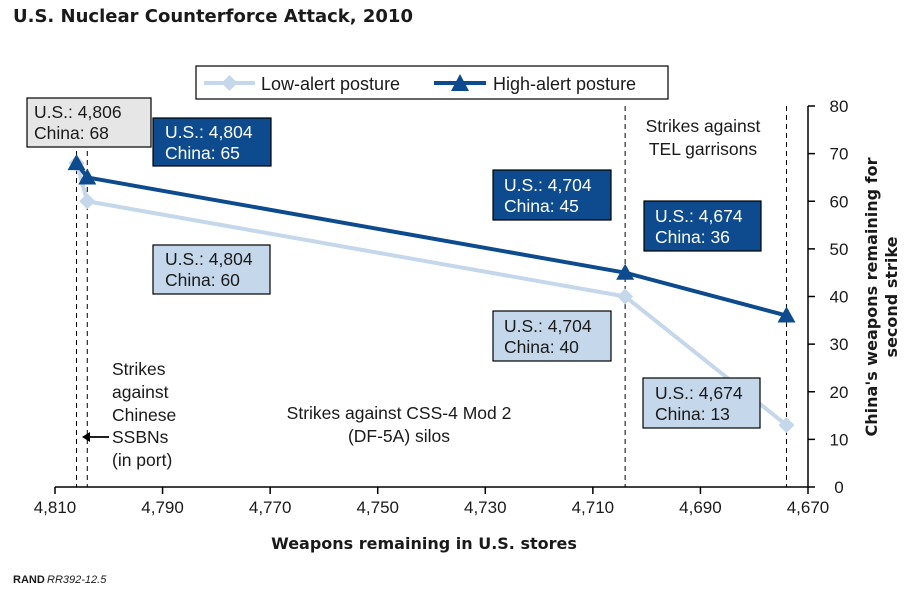 The image size is (910, 601). What do you see at coordinates (460, 82) in the screenshot?
I see `legend-high-alert-marker` at bounding box center [460, 82].